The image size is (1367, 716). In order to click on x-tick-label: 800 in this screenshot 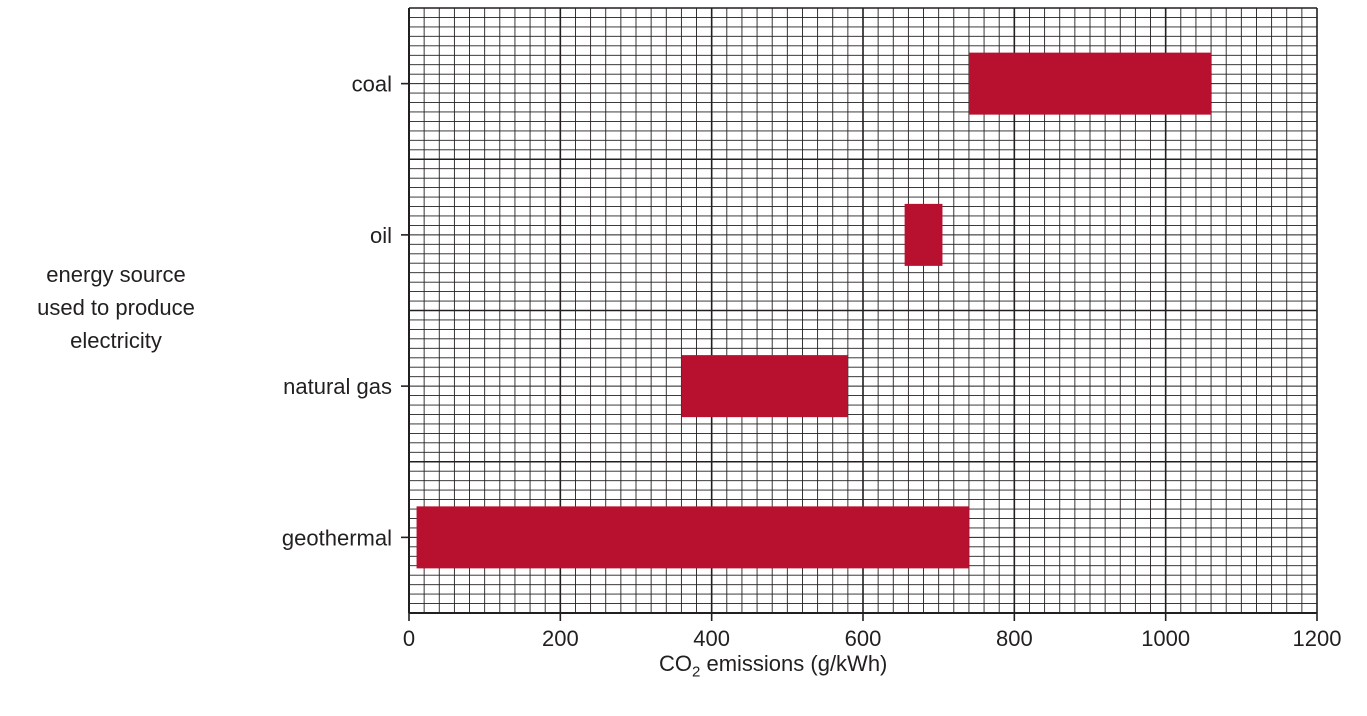, I will do `click(1014, 638)`.